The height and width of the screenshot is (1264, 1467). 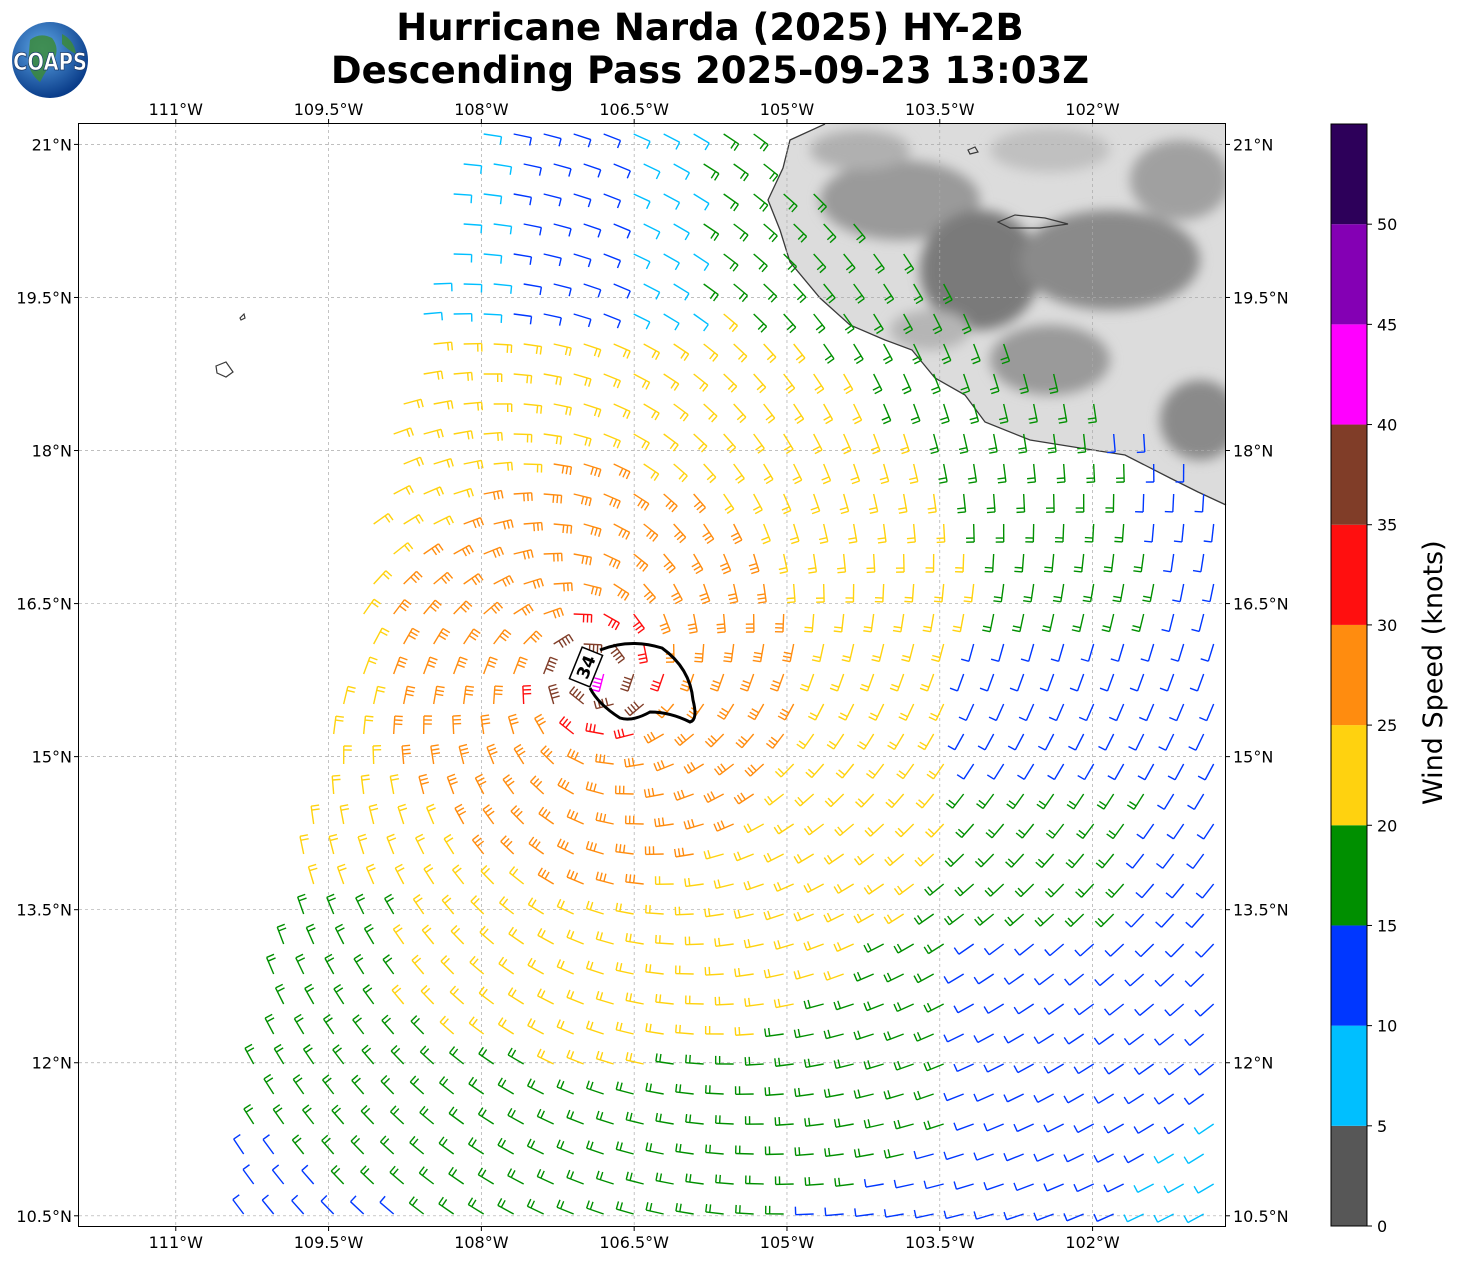 What do you see at coordinates (997, 314) in the screenshot?
I see `coastline` at bounding box center [997, 314].